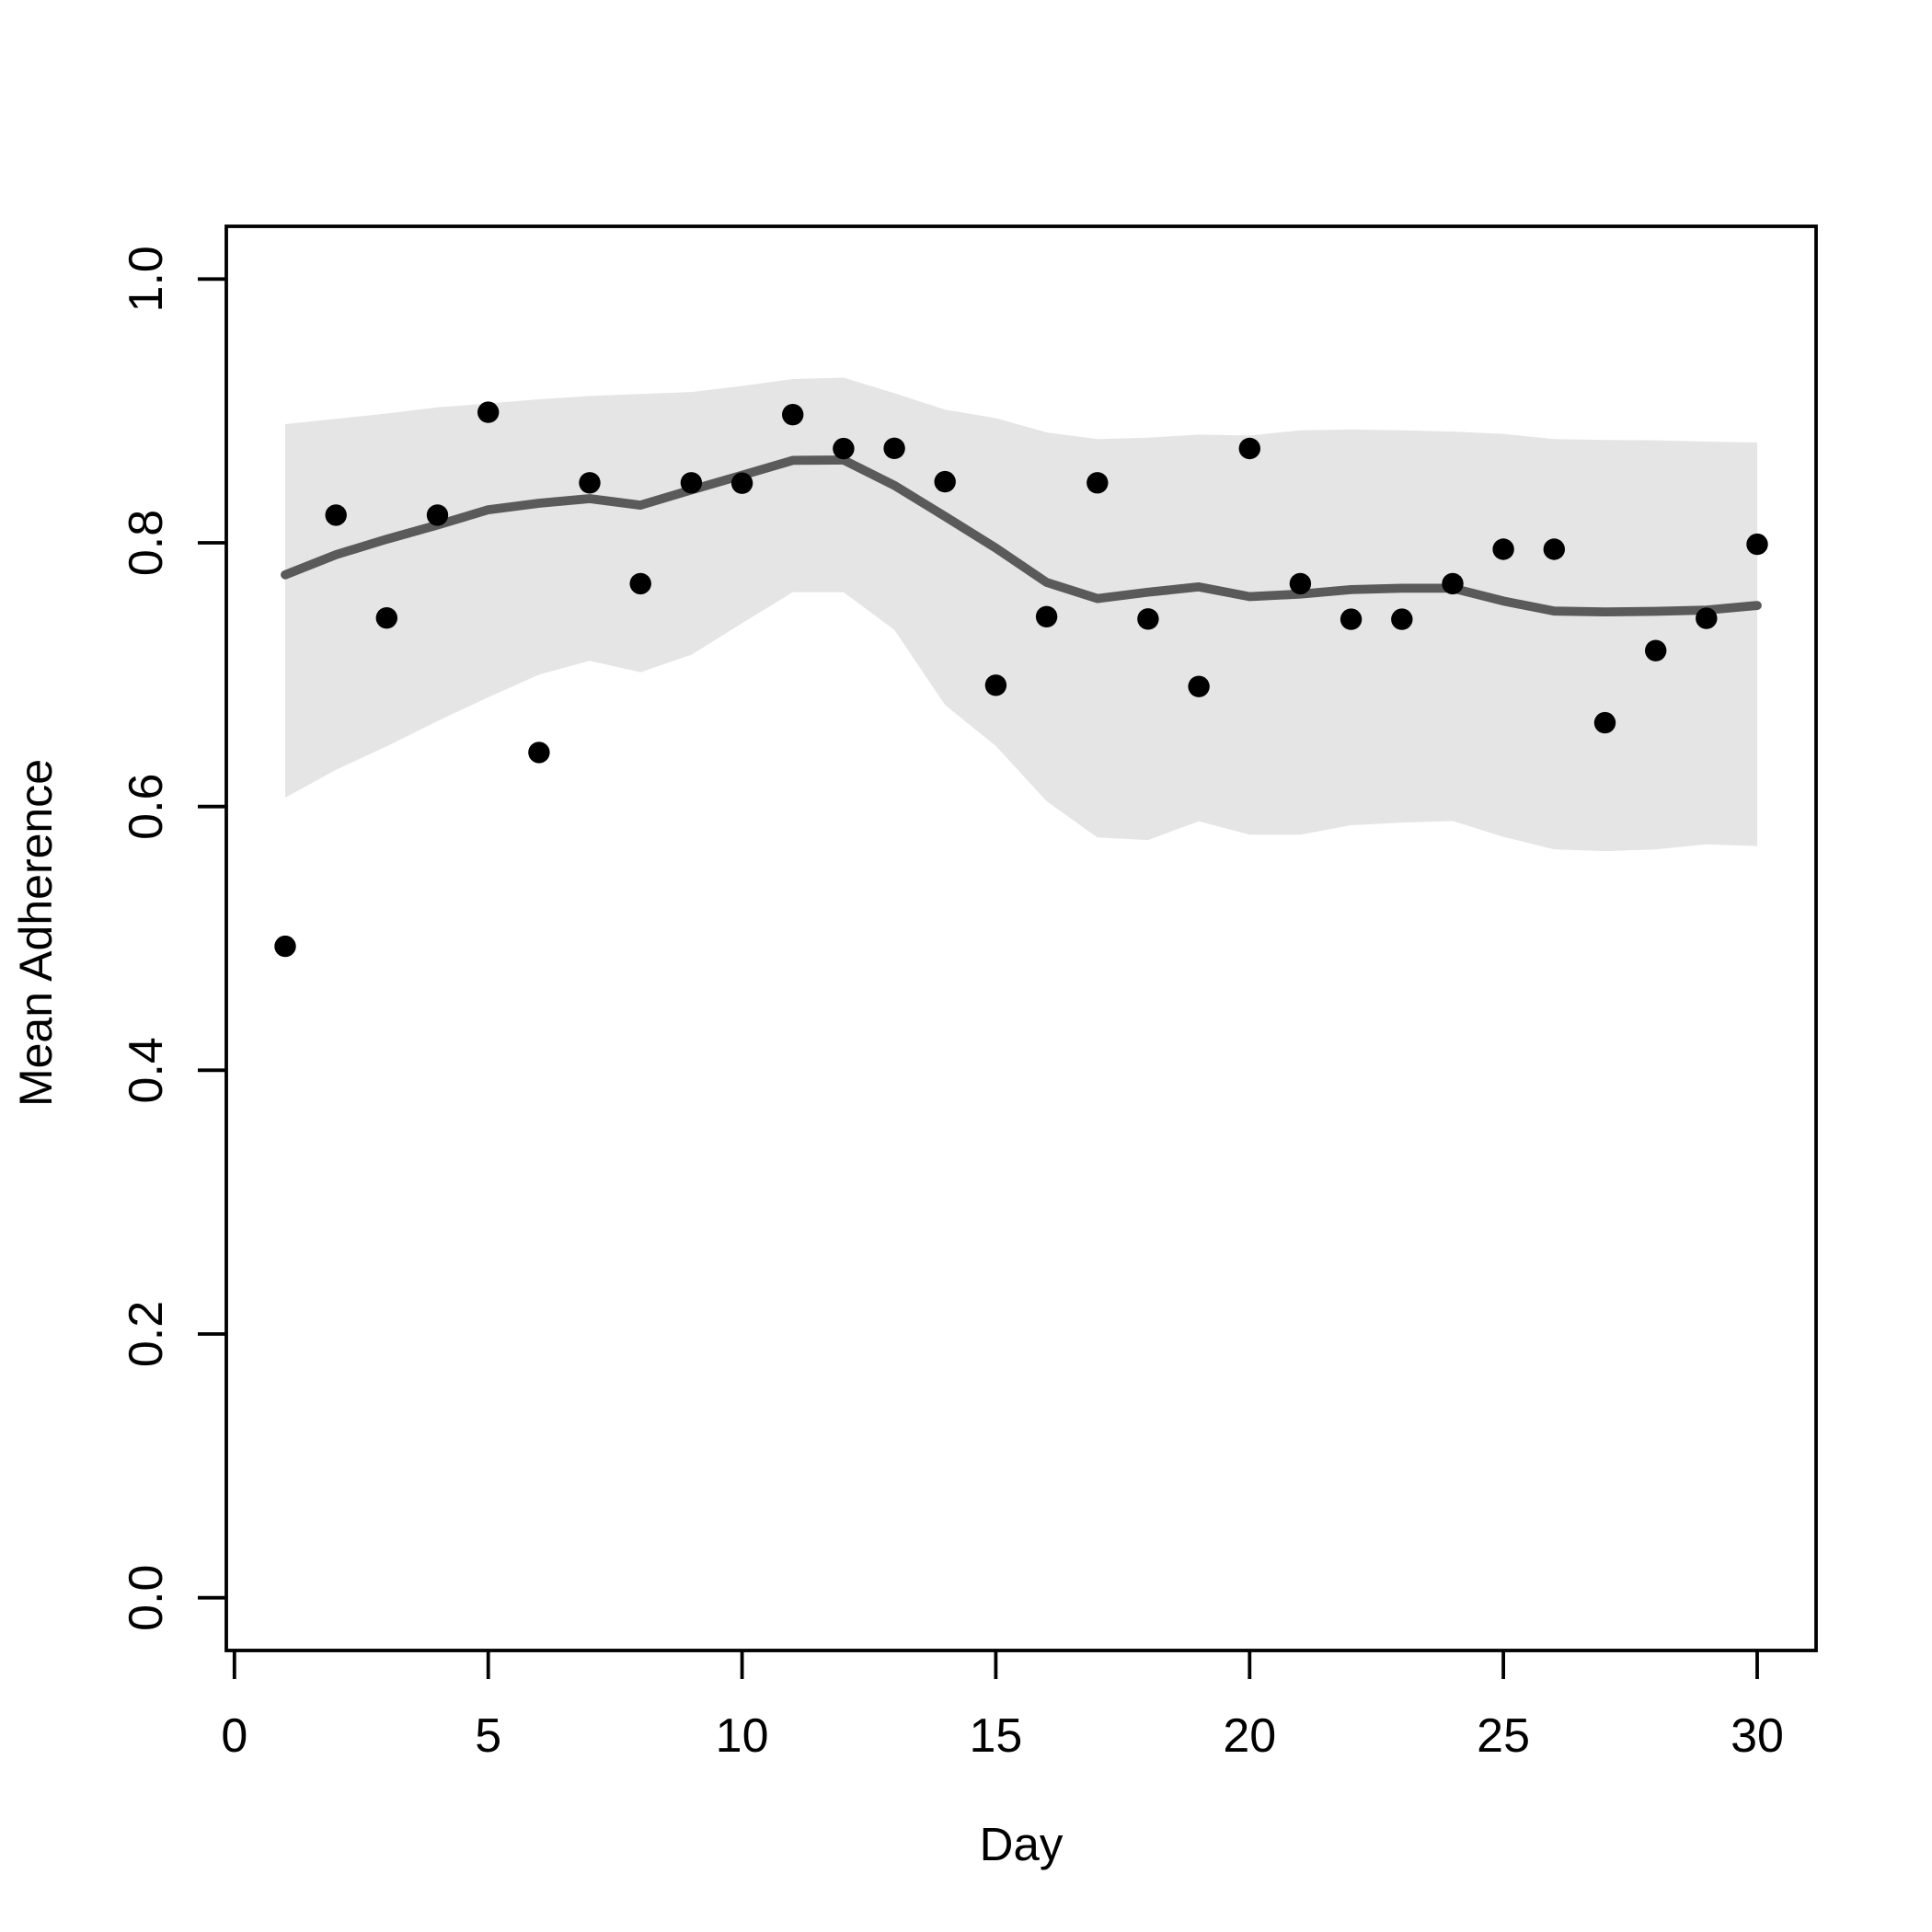 The height and width of the screenshot is (1932, 1932). I want to click on svg-text: 5, so click(488, 1736).